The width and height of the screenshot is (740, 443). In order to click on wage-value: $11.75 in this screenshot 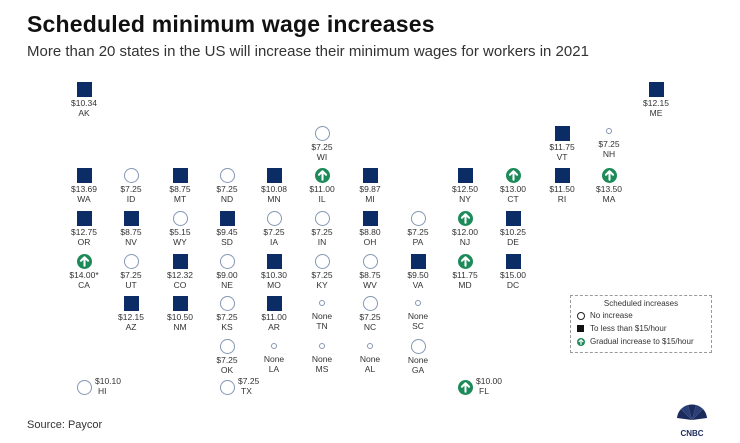, I will do `click(465, 274)`.